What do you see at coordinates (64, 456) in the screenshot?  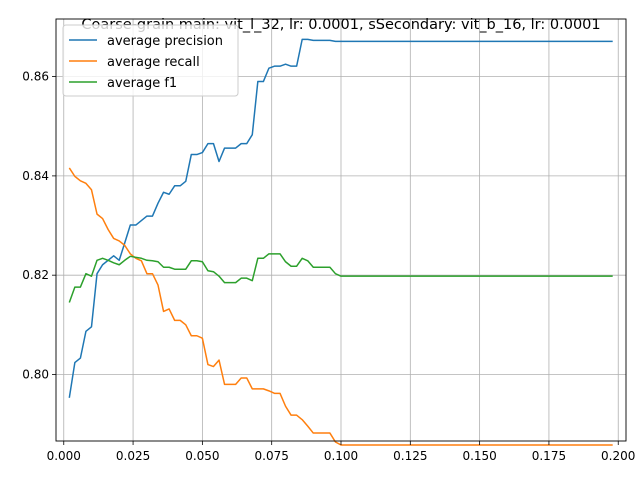 I see `x-tick-label: 0.000` at bounding box center [64, 456].